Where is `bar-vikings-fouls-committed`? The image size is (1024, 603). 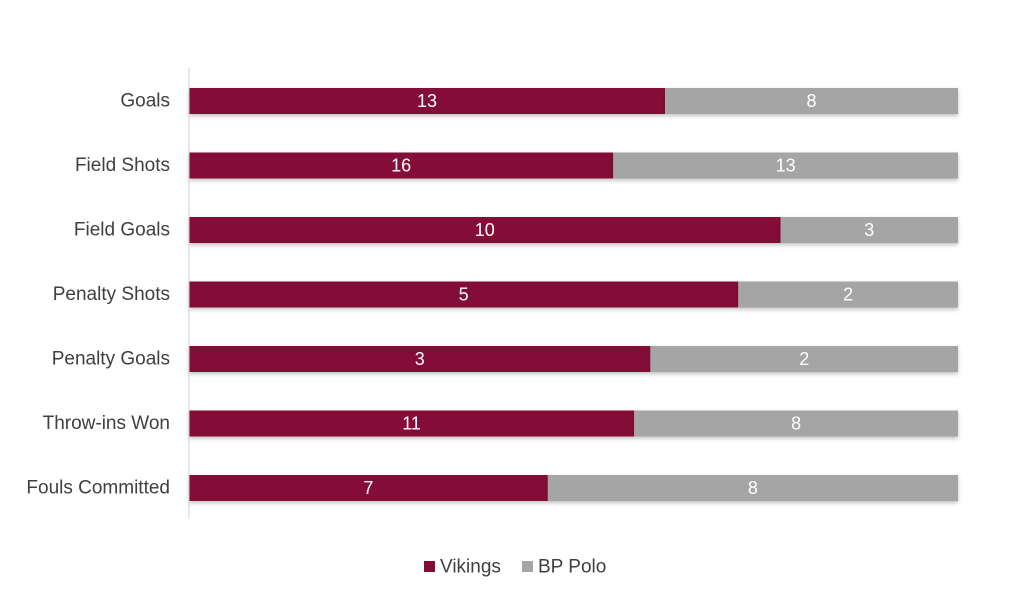 bar-vikings-fouls-committed is located at coordinates (368, 488).